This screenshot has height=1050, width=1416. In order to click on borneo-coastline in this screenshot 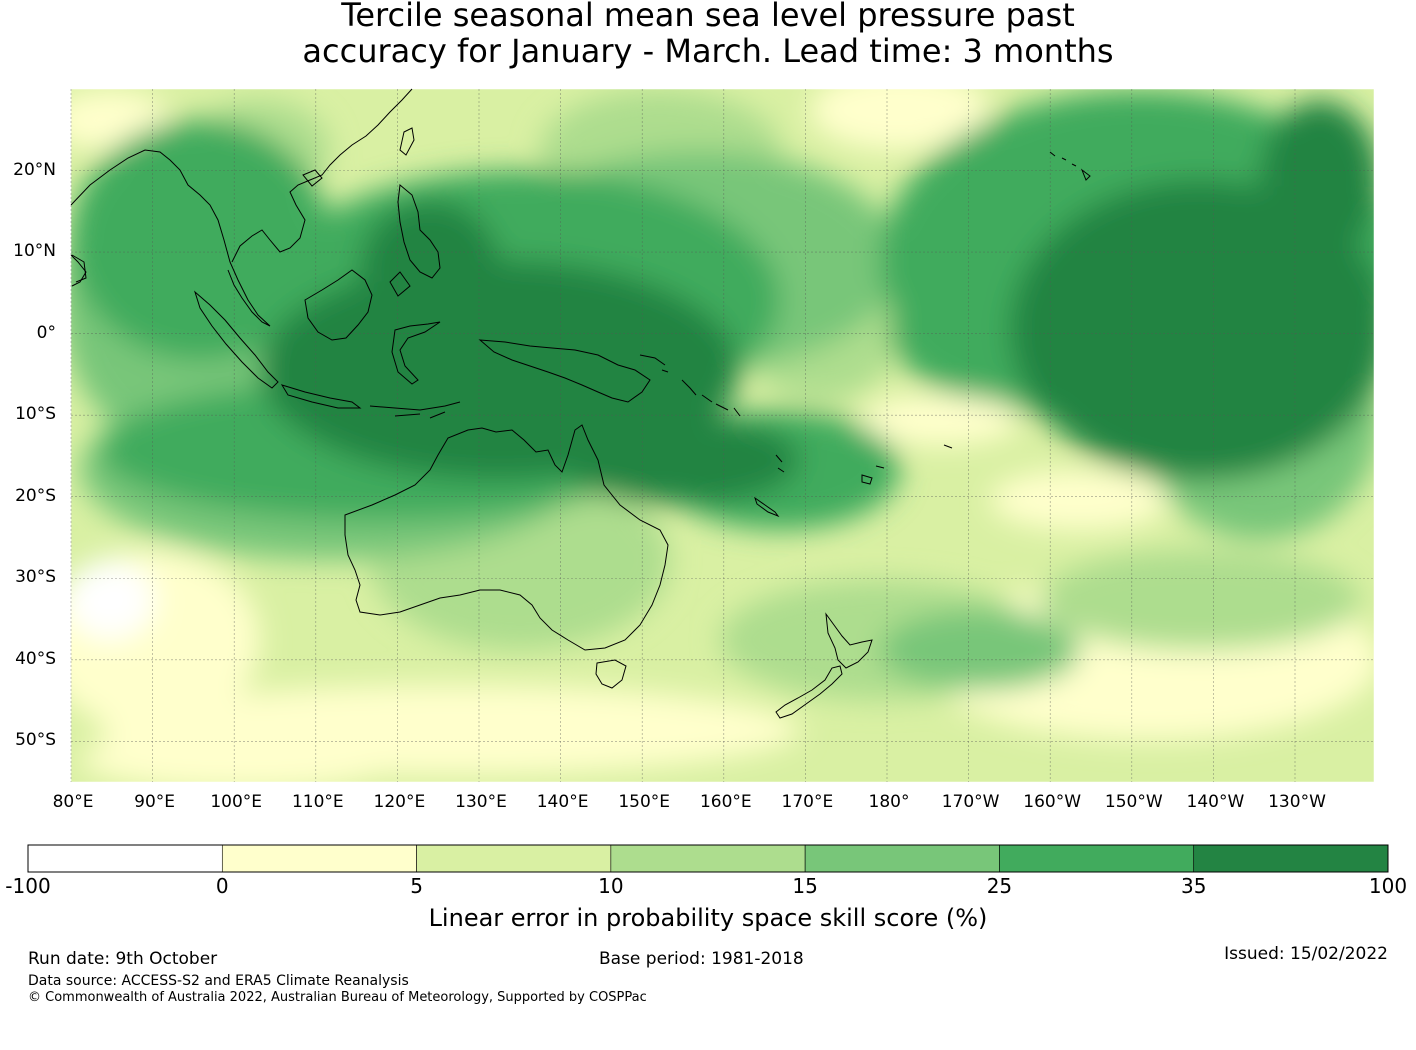, I will do `click(338, 305)`.